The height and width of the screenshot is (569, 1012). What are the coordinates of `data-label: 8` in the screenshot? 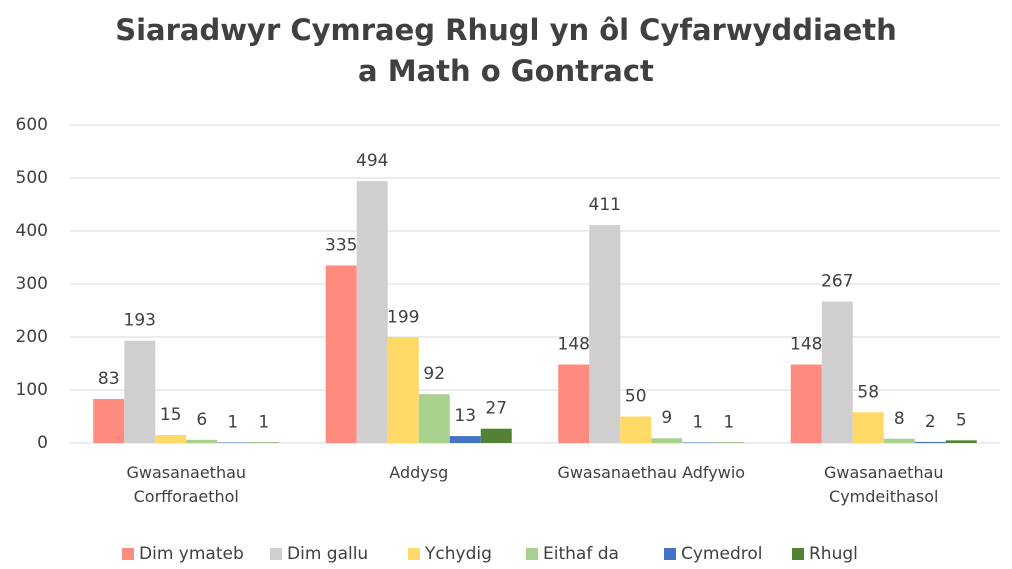 It's located at (899, 419).